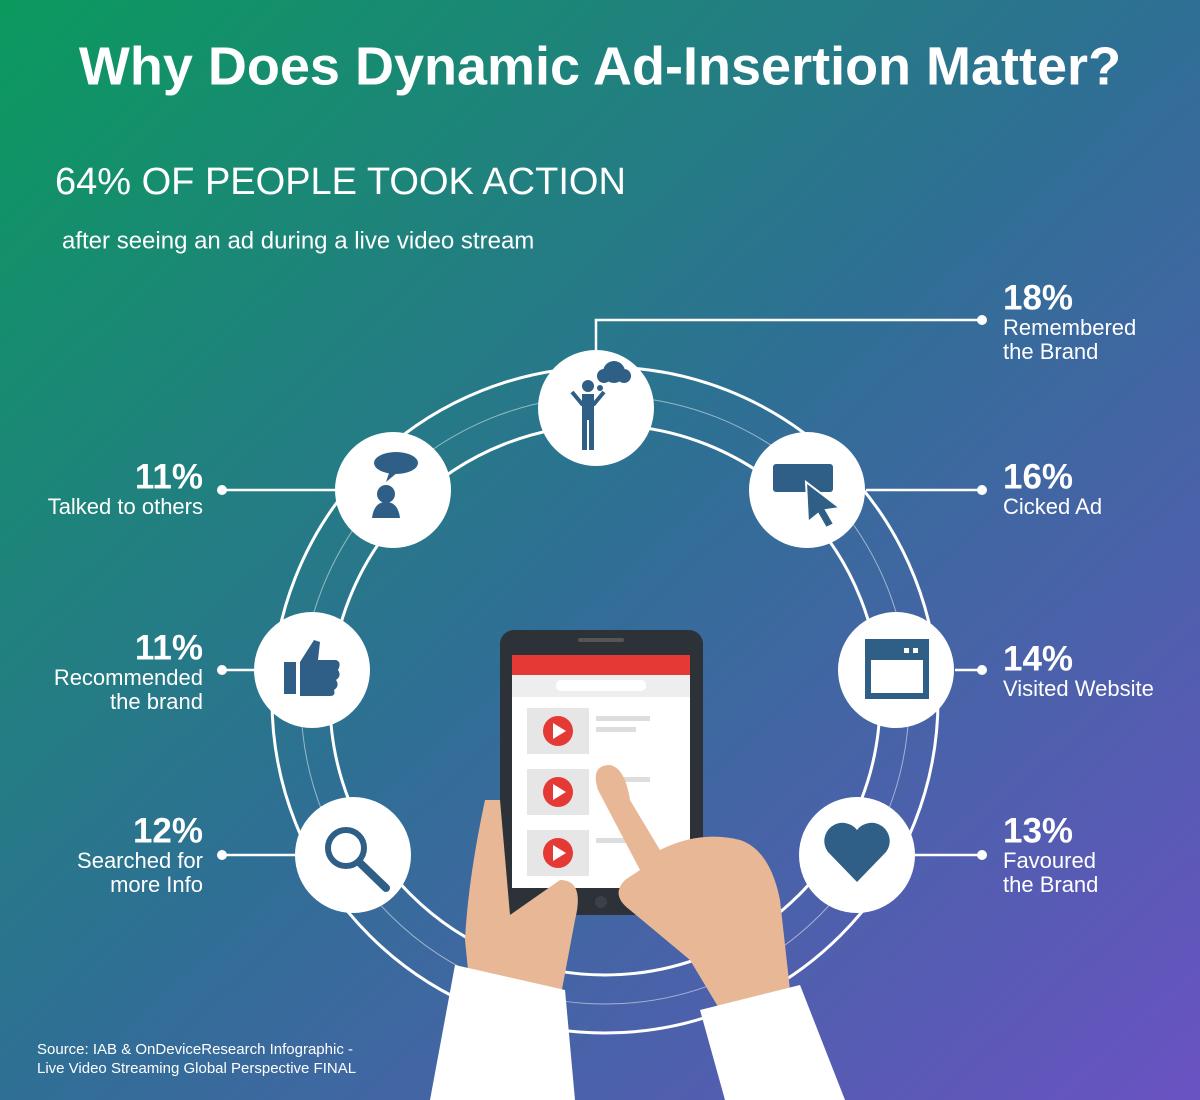  I want to click on icon-recommended, so click(312, 670).